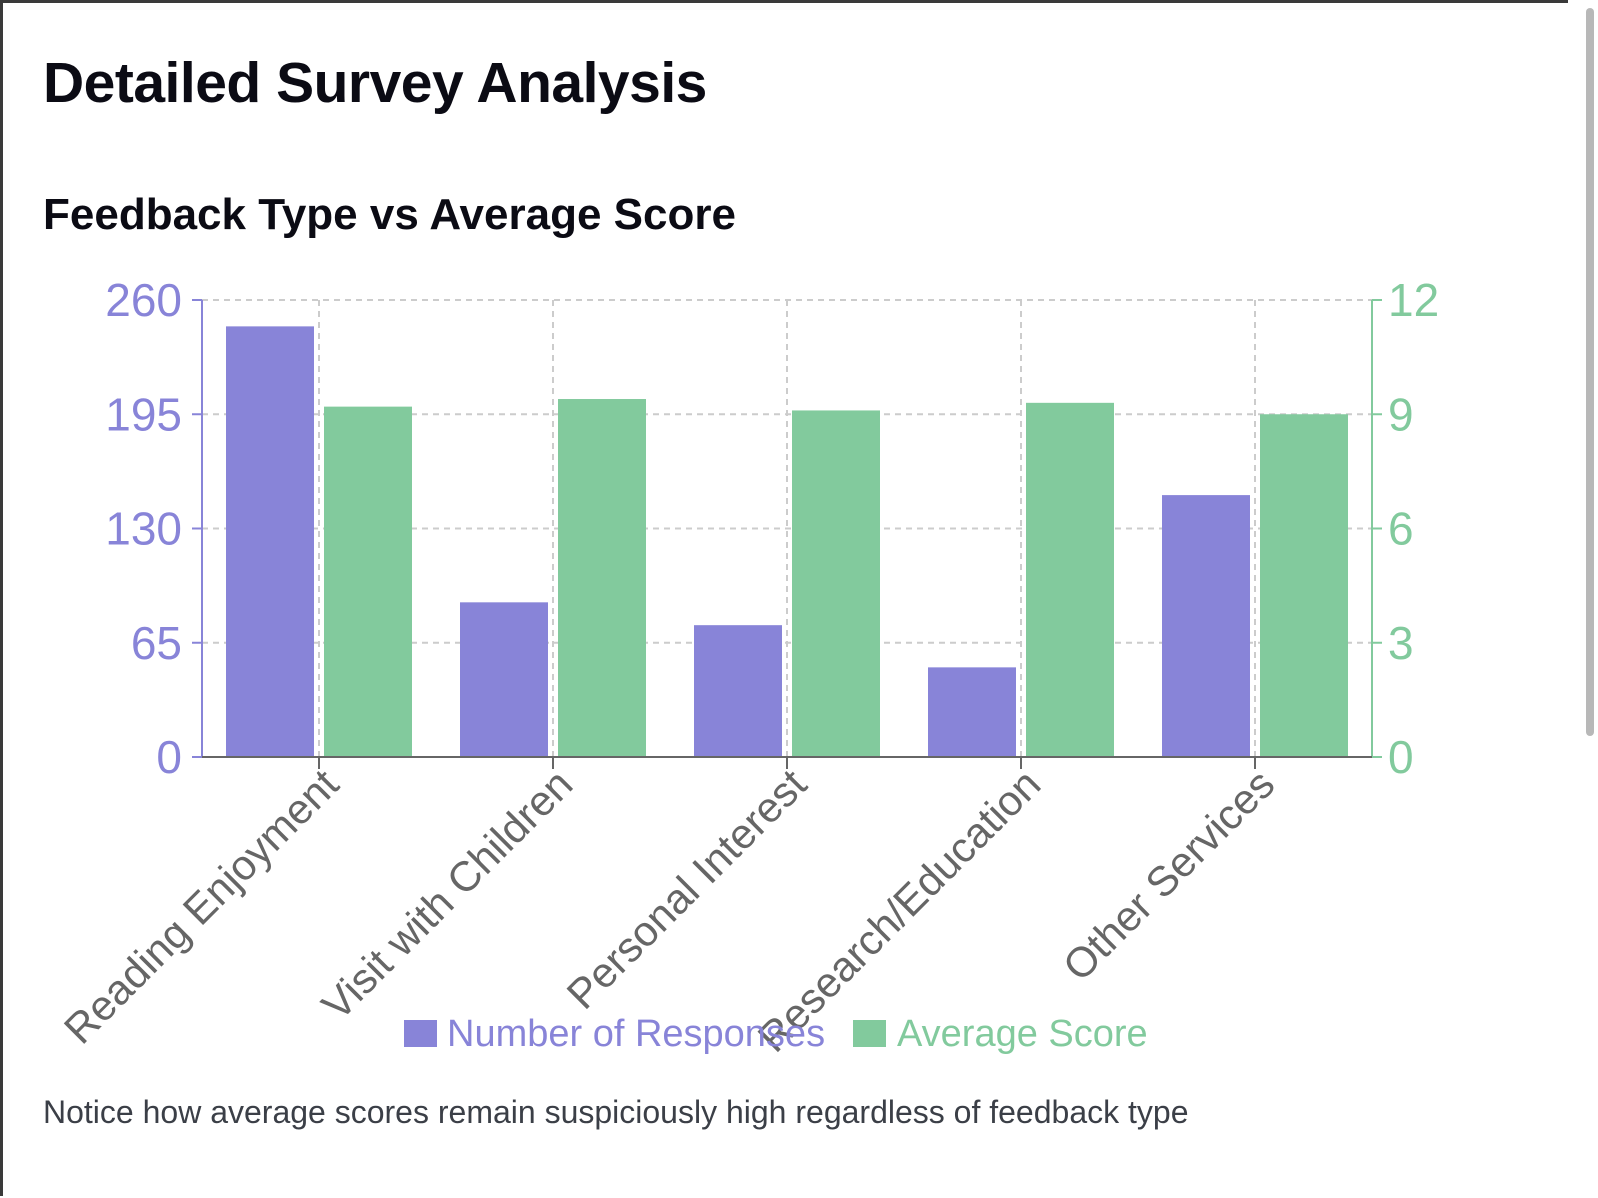  I want to click on y-right-tick-label: 0, so click(1401, 757).